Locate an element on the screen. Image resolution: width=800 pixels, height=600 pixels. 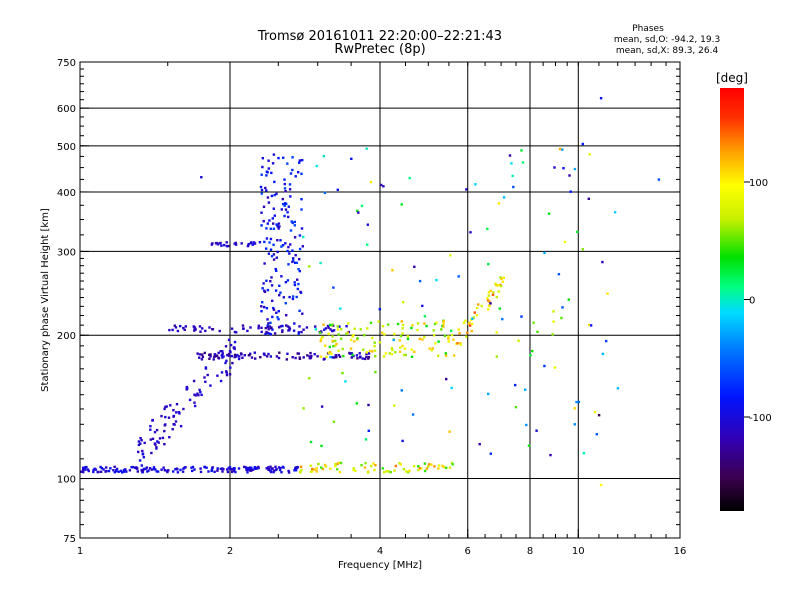
x-tick-label: 2 is located at coordinates (230, 551).